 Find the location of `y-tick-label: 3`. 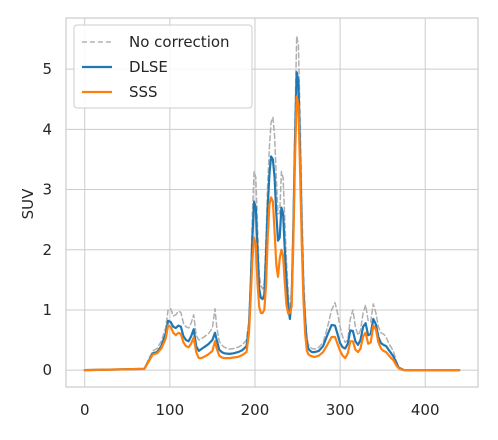

y-tick-label: 3 is located at coordinates (47, 190).